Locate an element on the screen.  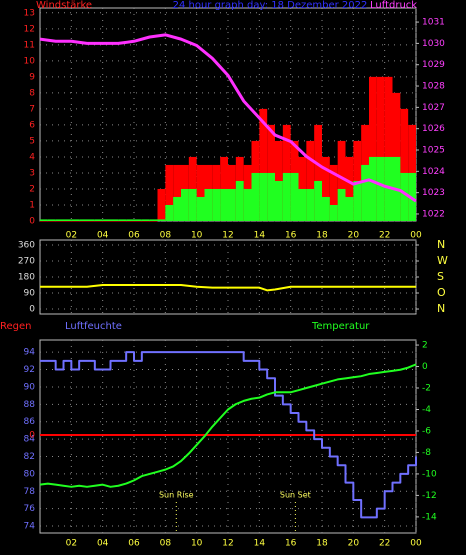
x-tick-label: 14 is located at coordinates (260, 236).